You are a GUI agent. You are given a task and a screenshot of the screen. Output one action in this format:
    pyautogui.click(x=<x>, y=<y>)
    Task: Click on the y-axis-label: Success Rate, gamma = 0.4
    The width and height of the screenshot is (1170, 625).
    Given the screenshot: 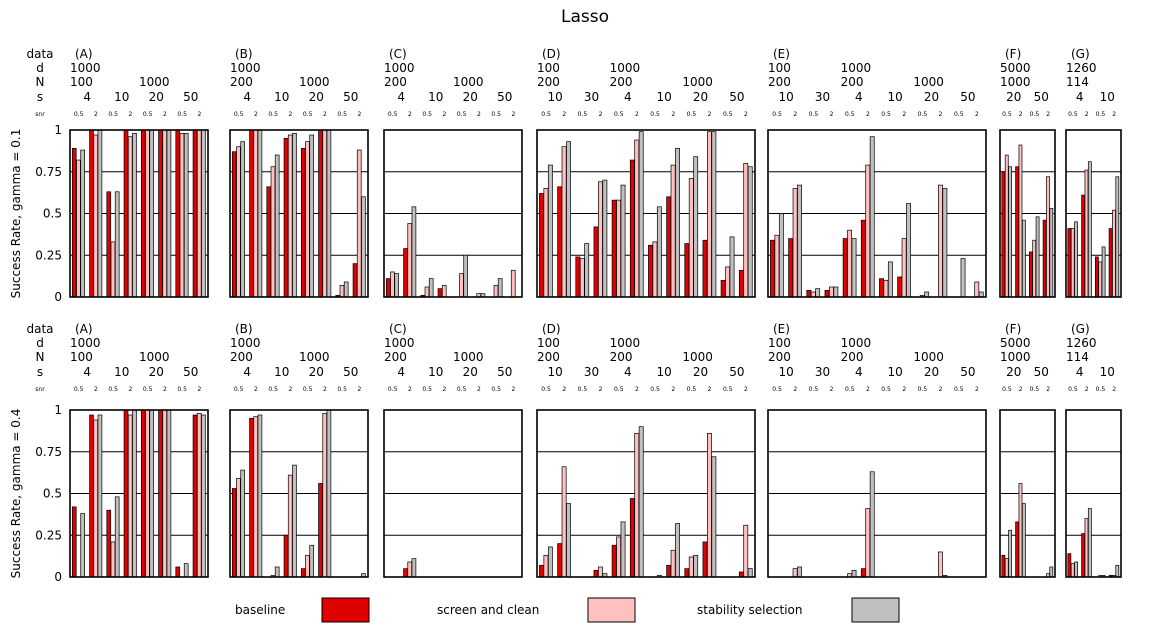 What is the action you would take?
    pyautogui.click(x=16, y=494)
    